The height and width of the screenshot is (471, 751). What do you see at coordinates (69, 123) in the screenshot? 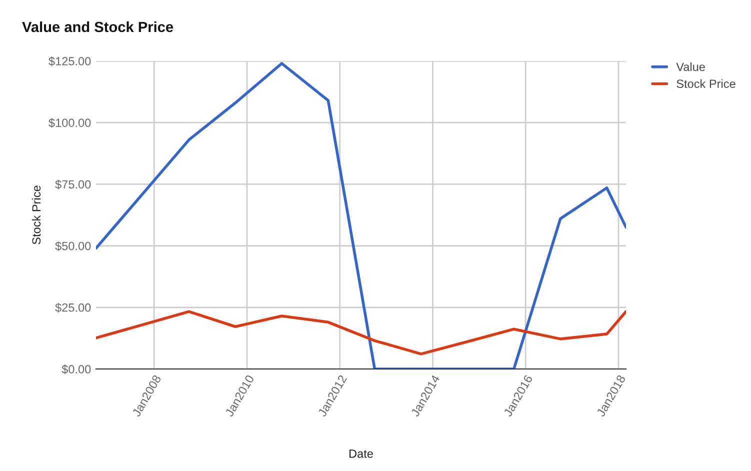
I see `y-tick-label: $100.00` at bounding box center [69, 123].